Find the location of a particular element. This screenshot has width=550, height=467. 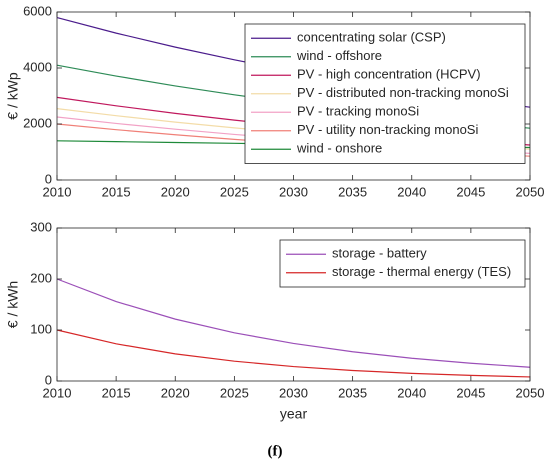

y-tick-label: 6000 is located at coordinates (37, 10).